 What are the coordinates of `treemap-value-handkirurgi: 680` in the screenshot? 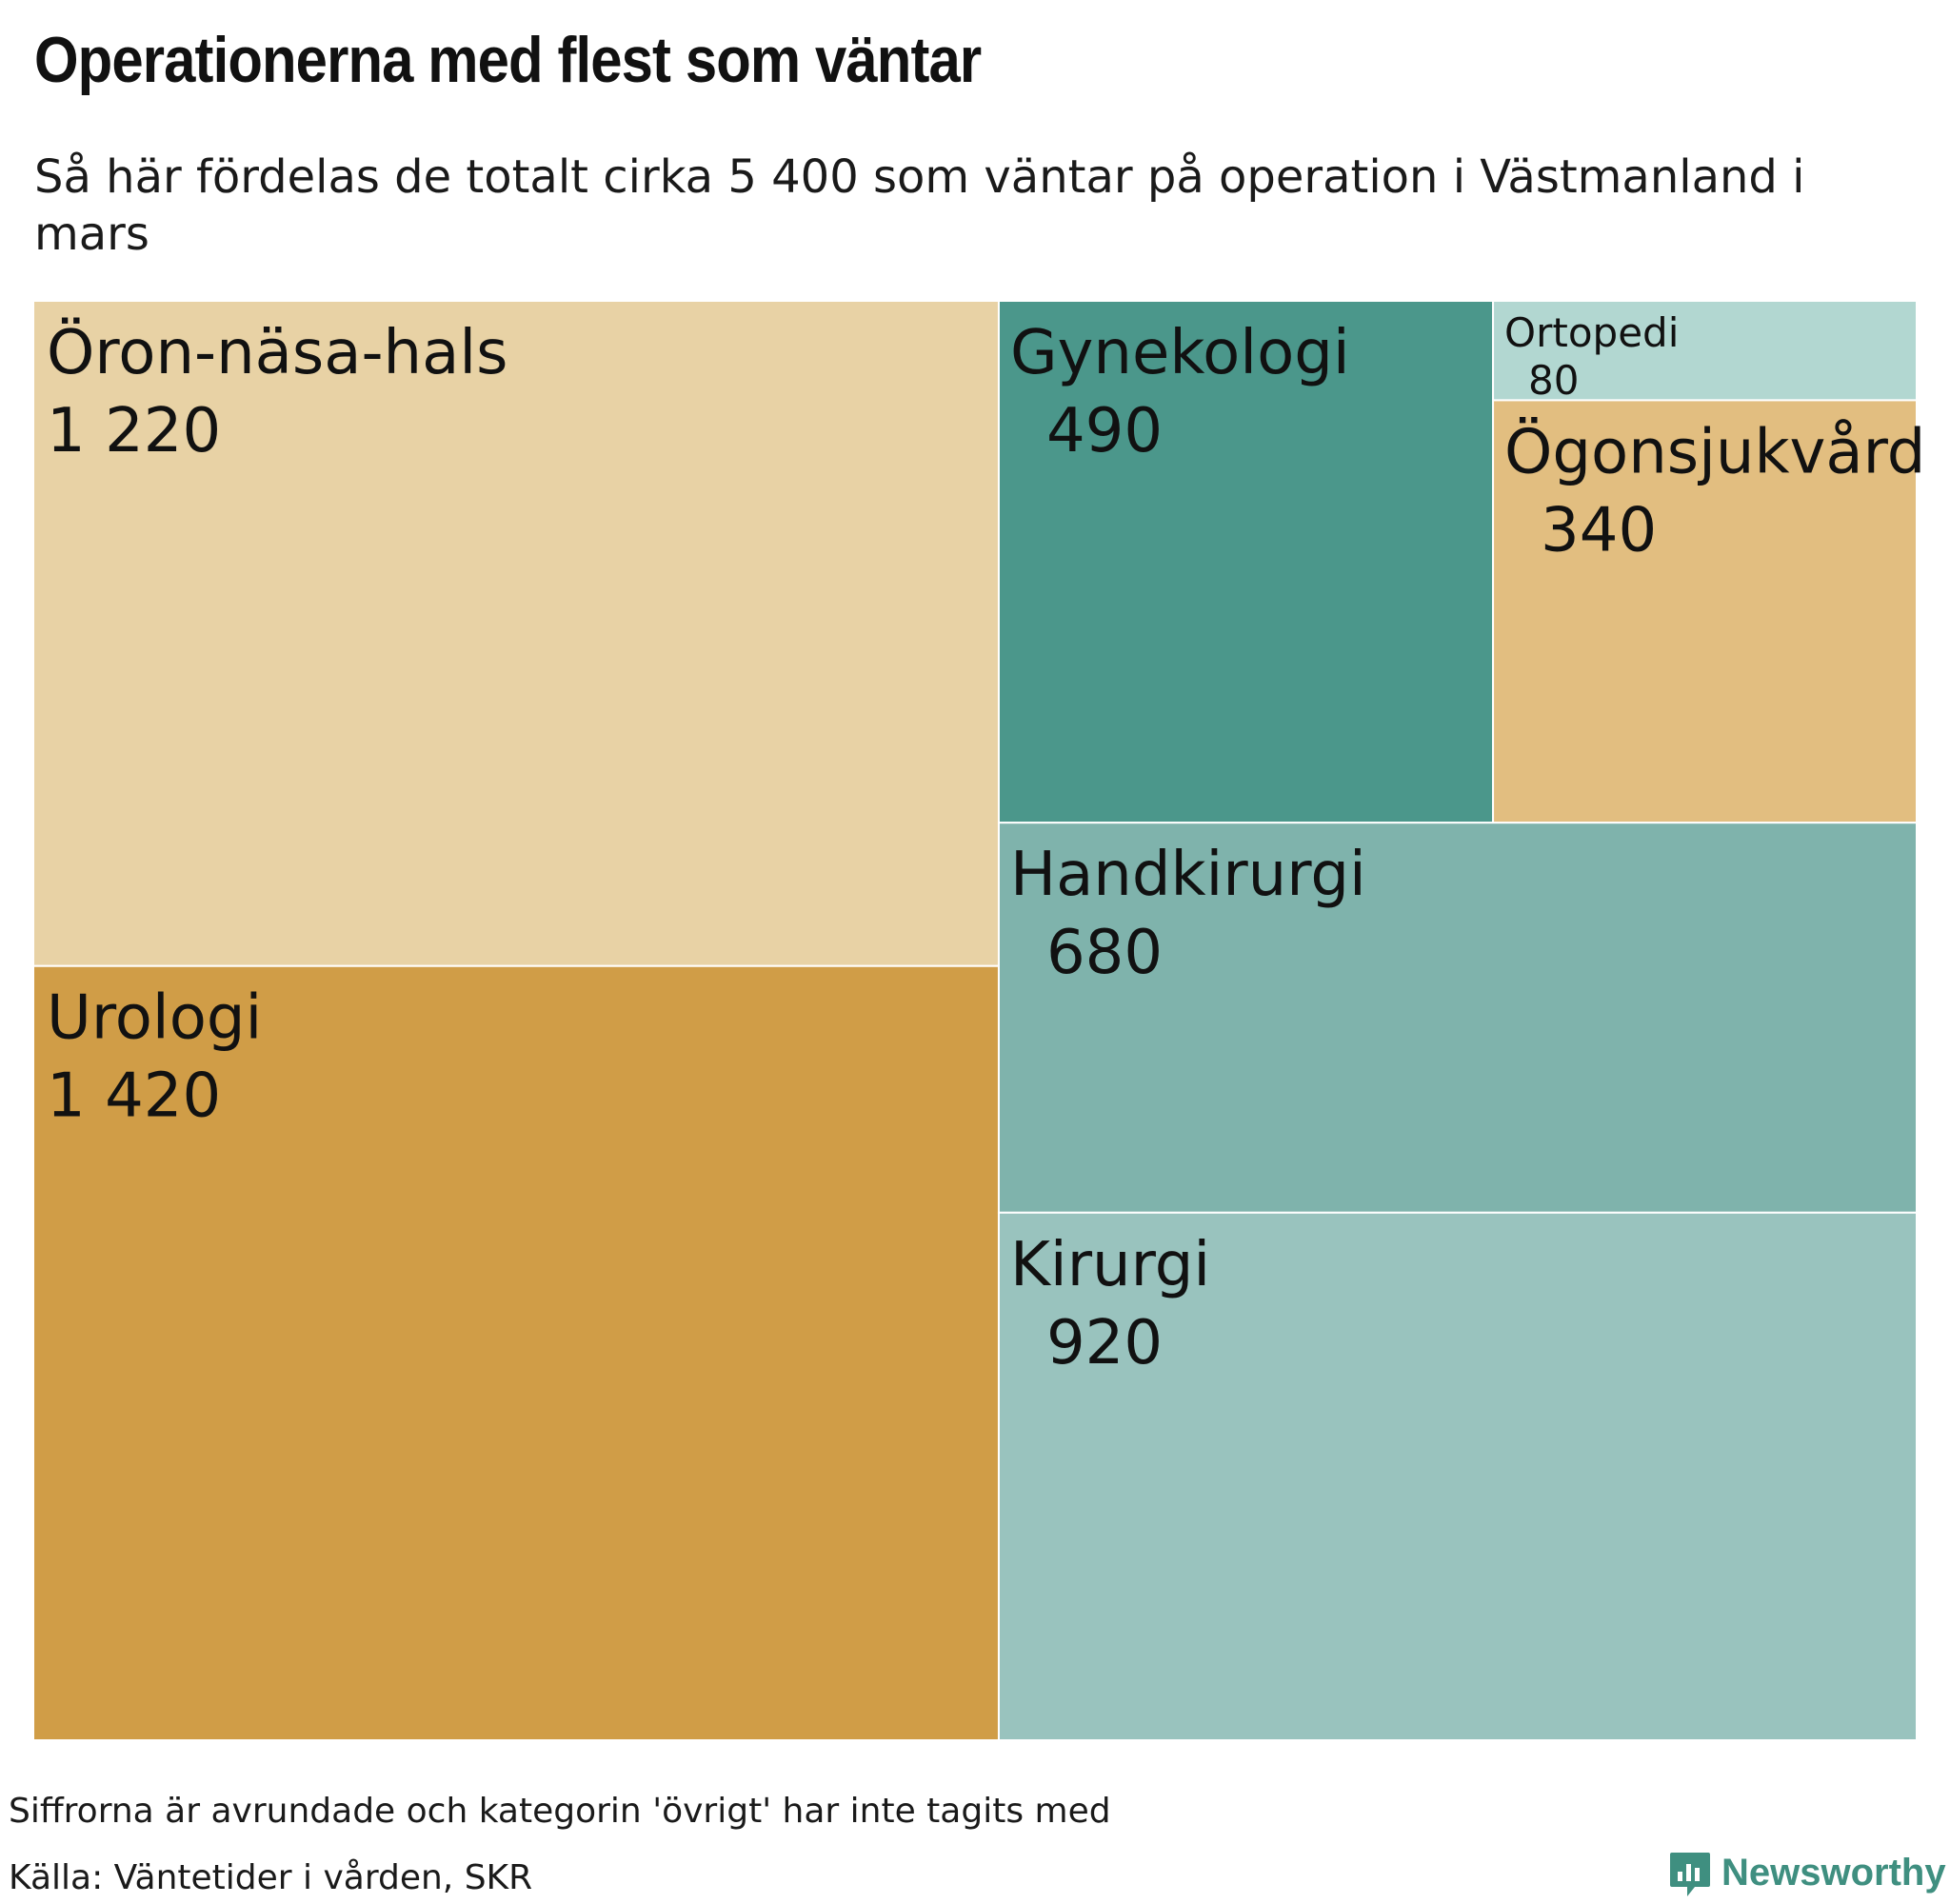 It's located at (1104, 953).